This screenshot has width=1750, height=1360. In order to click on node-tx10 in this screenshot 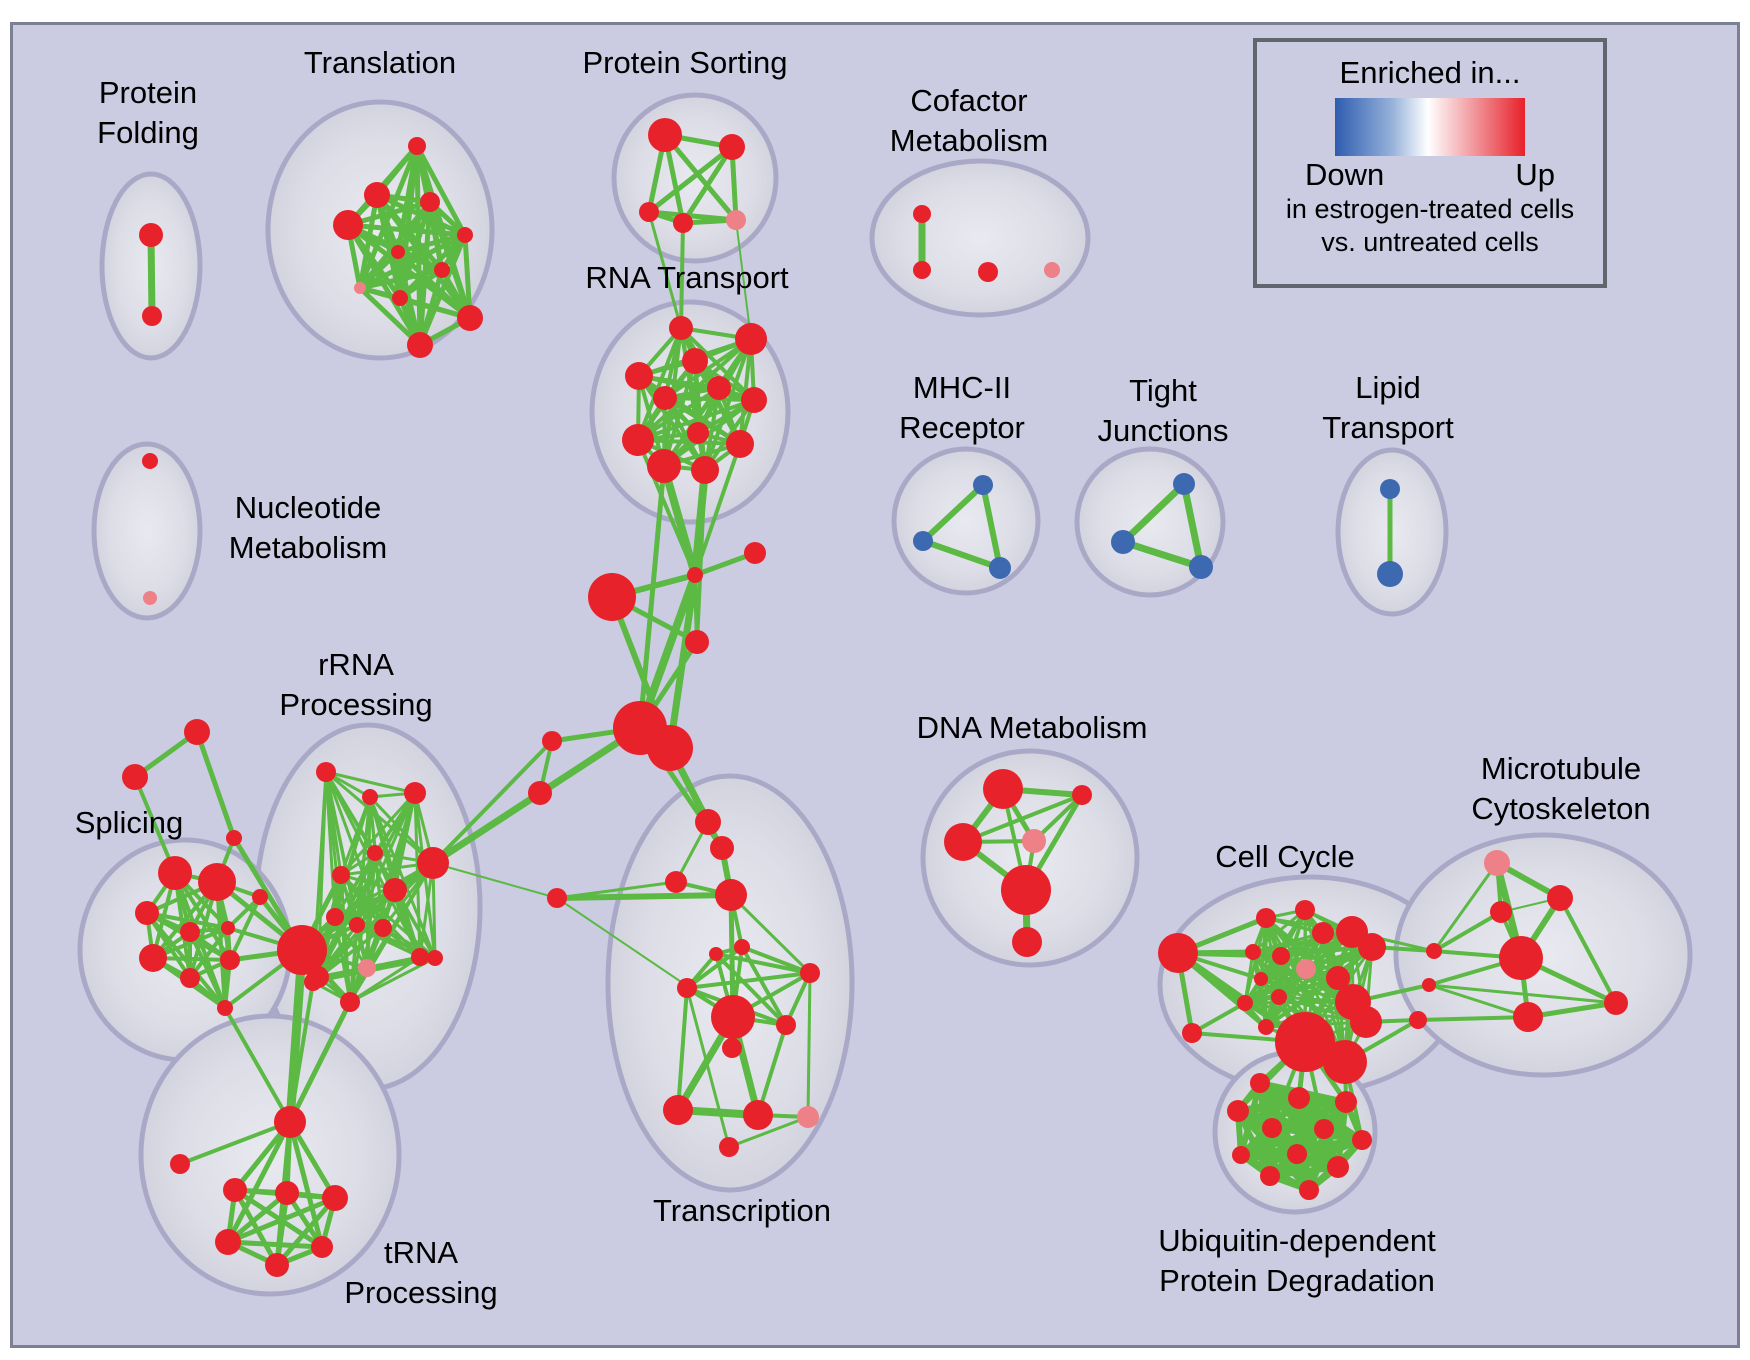, I will do `click(786, 1025)`.